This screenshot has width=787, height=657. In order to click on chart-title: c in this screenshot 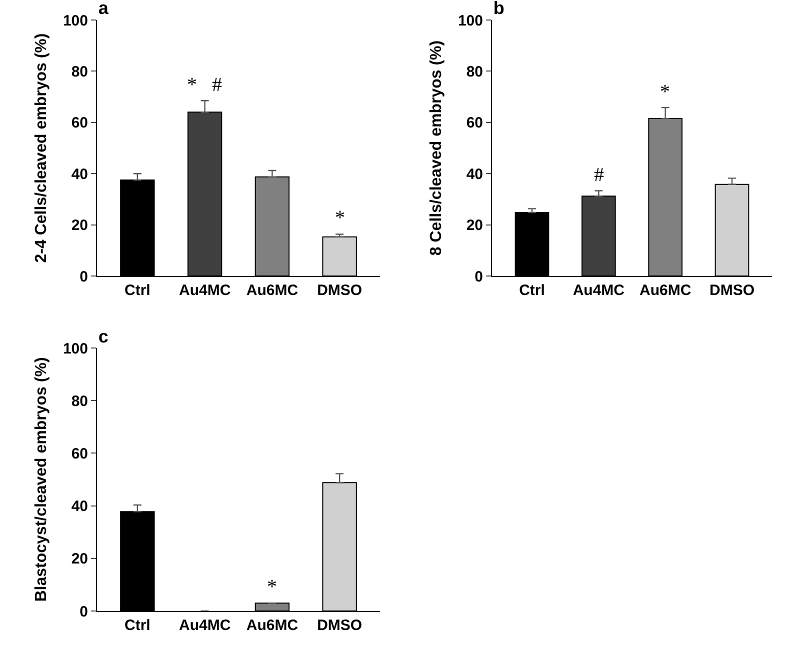, I will do `click(103, 336)`.